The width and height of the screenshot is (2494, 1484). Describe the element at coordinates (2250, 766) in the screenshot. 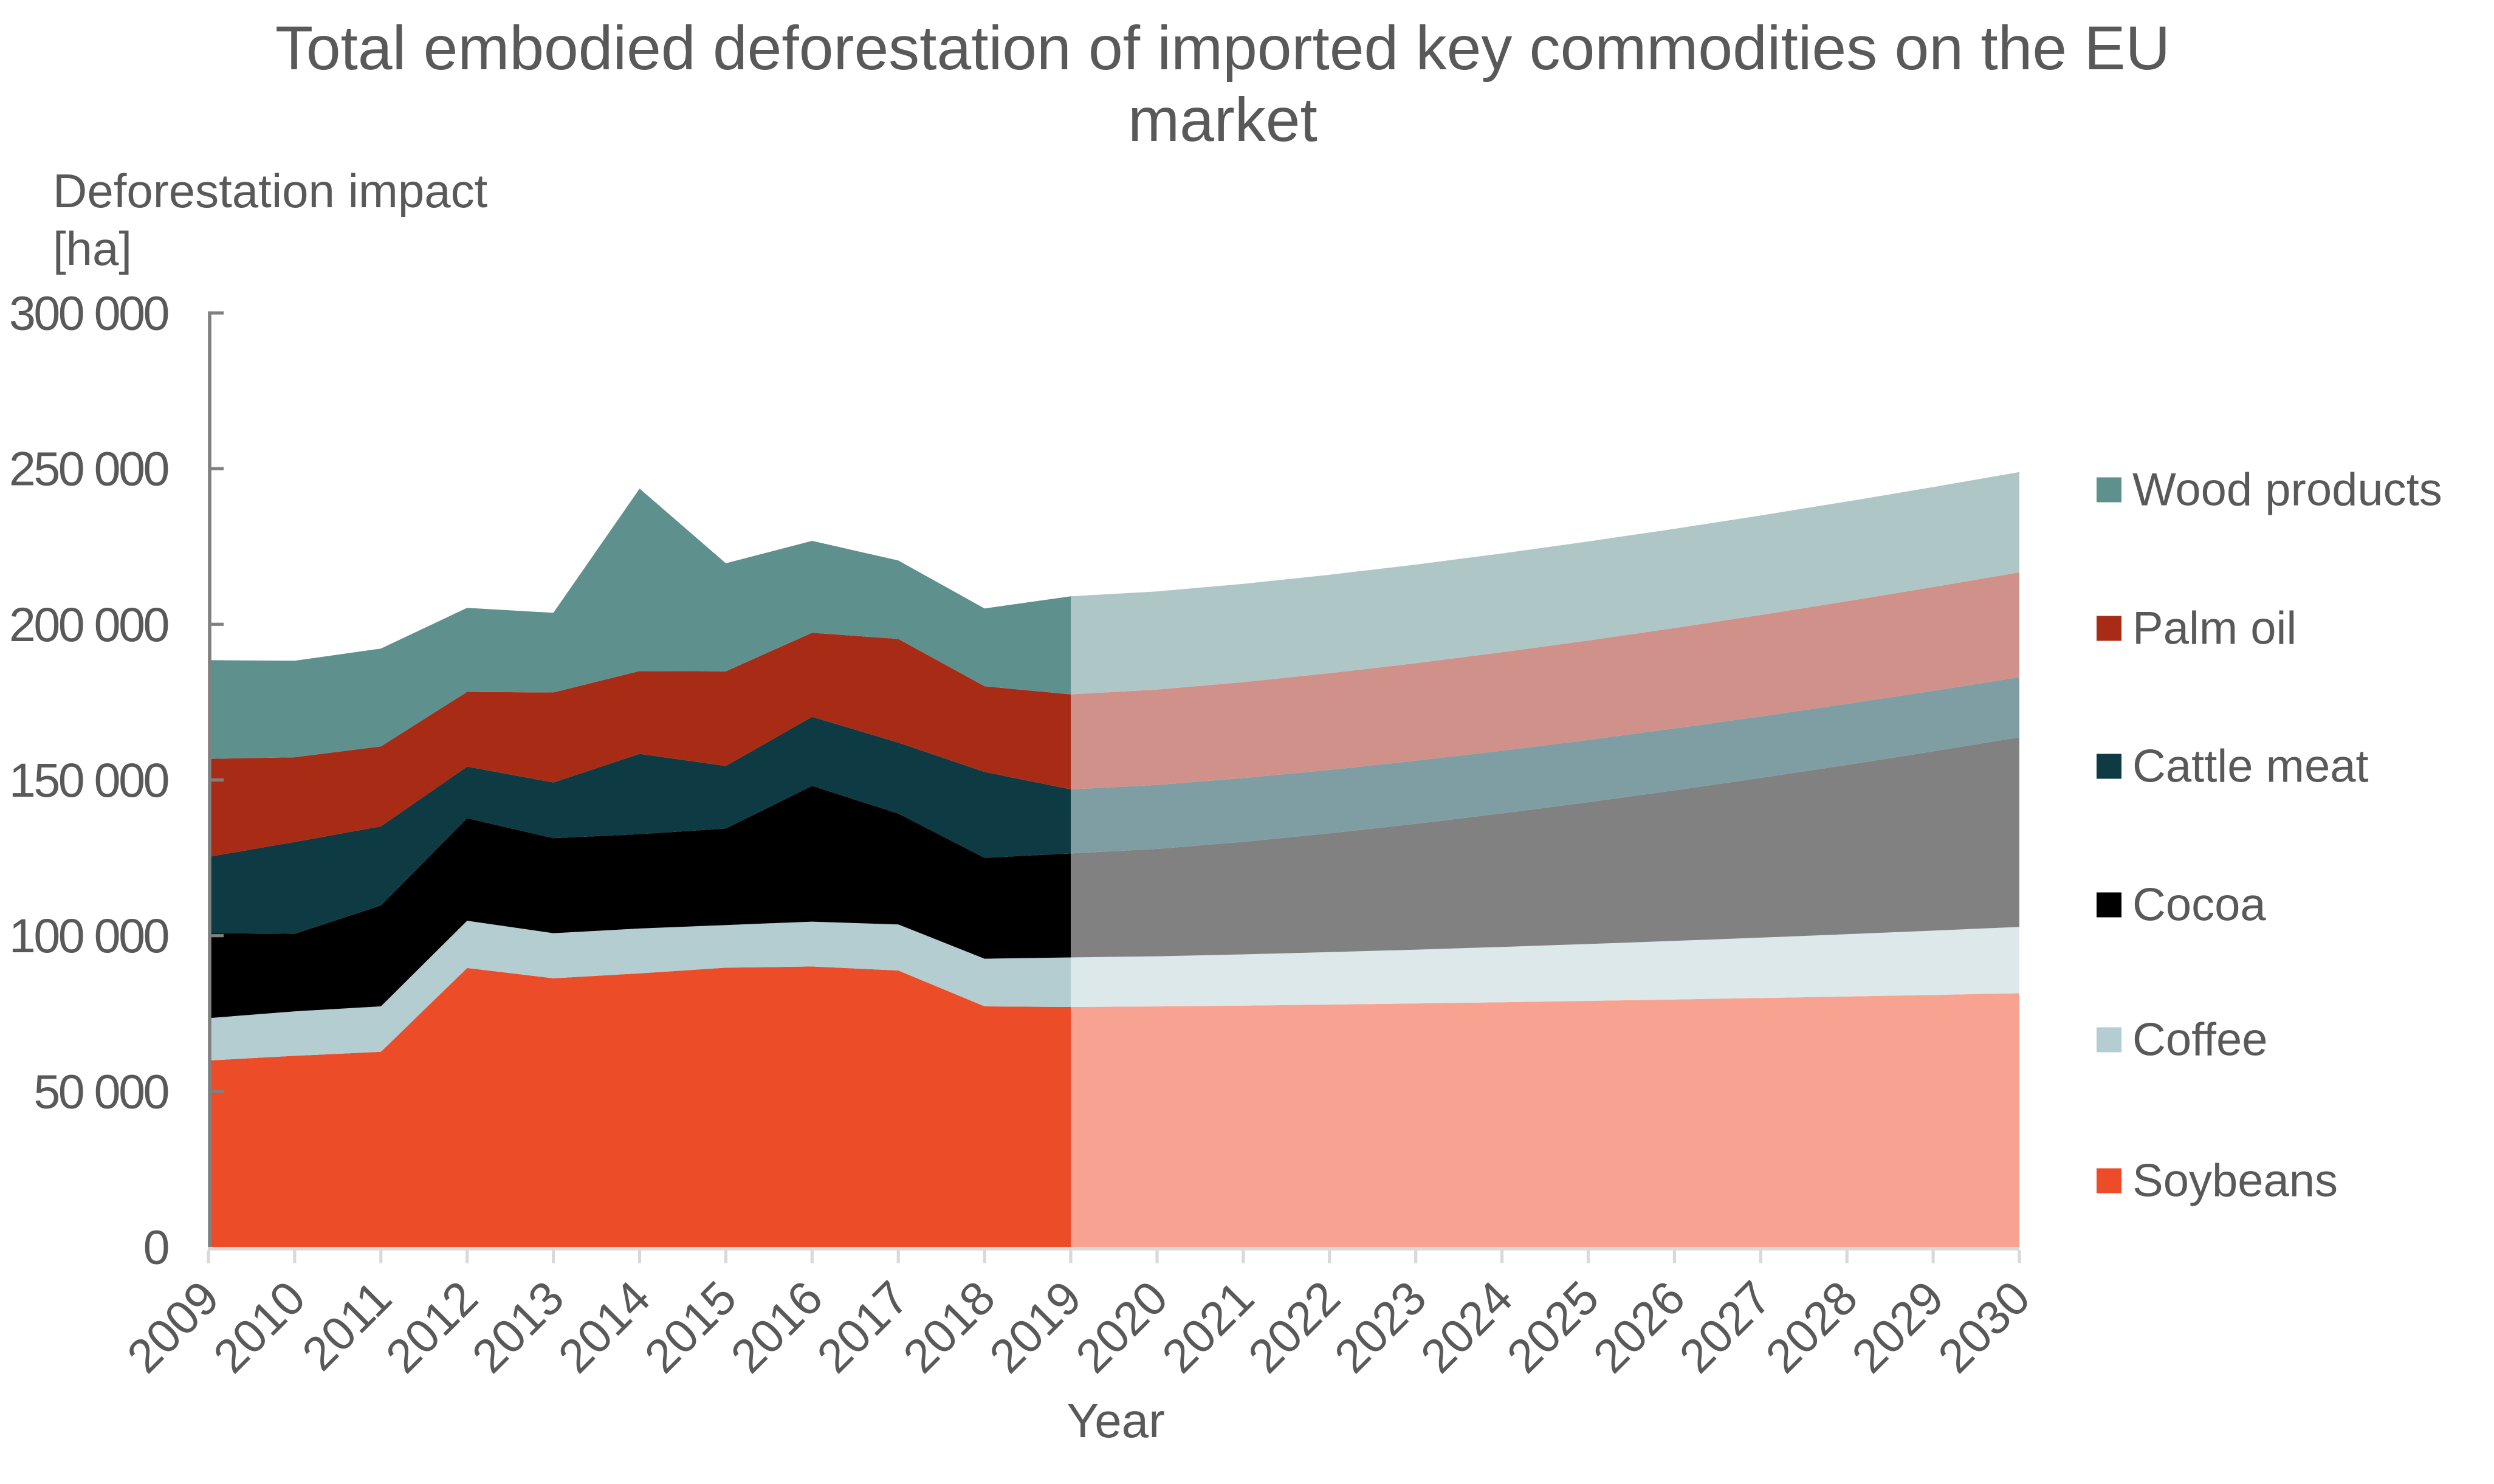

I see `svg-text: Cattle meat` at that location.